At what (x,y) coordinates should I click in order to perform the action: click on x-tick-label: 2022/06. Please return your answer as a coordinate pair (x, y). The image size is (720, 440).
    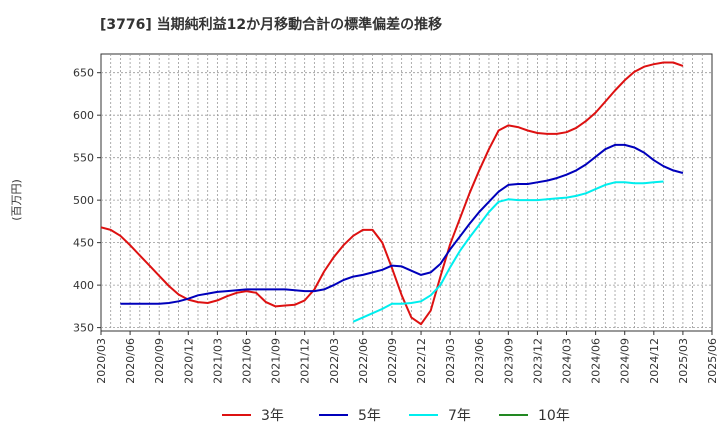
    Looking at the image, I should click on (363, 361).